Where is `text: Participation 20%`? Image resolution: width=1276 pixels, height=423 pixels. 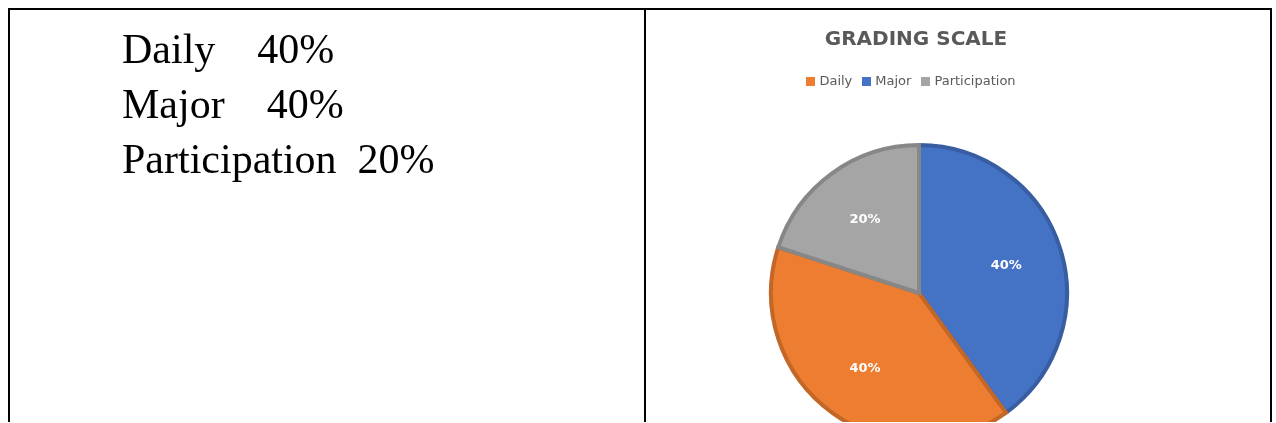
text: Participation 20% is located at coordinates (279, 159).